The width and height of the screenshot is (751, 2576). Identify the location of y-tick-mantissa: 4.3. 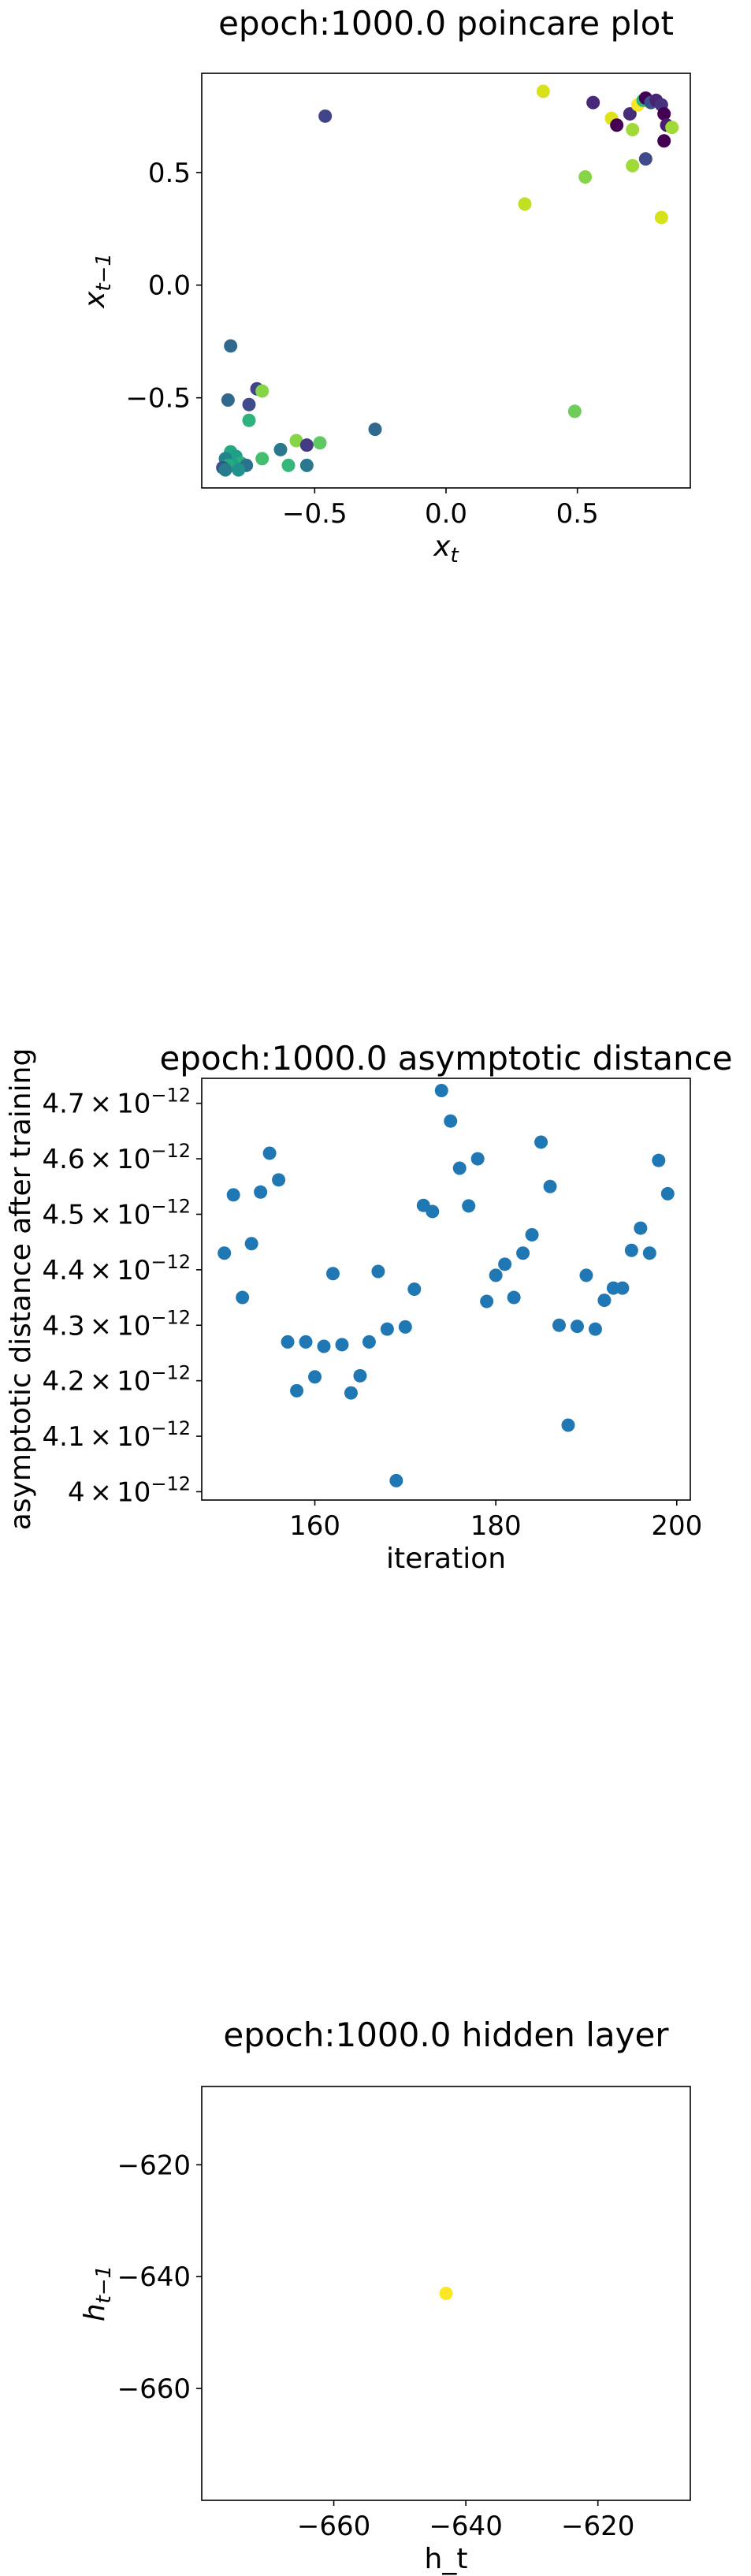
(64, 1326).